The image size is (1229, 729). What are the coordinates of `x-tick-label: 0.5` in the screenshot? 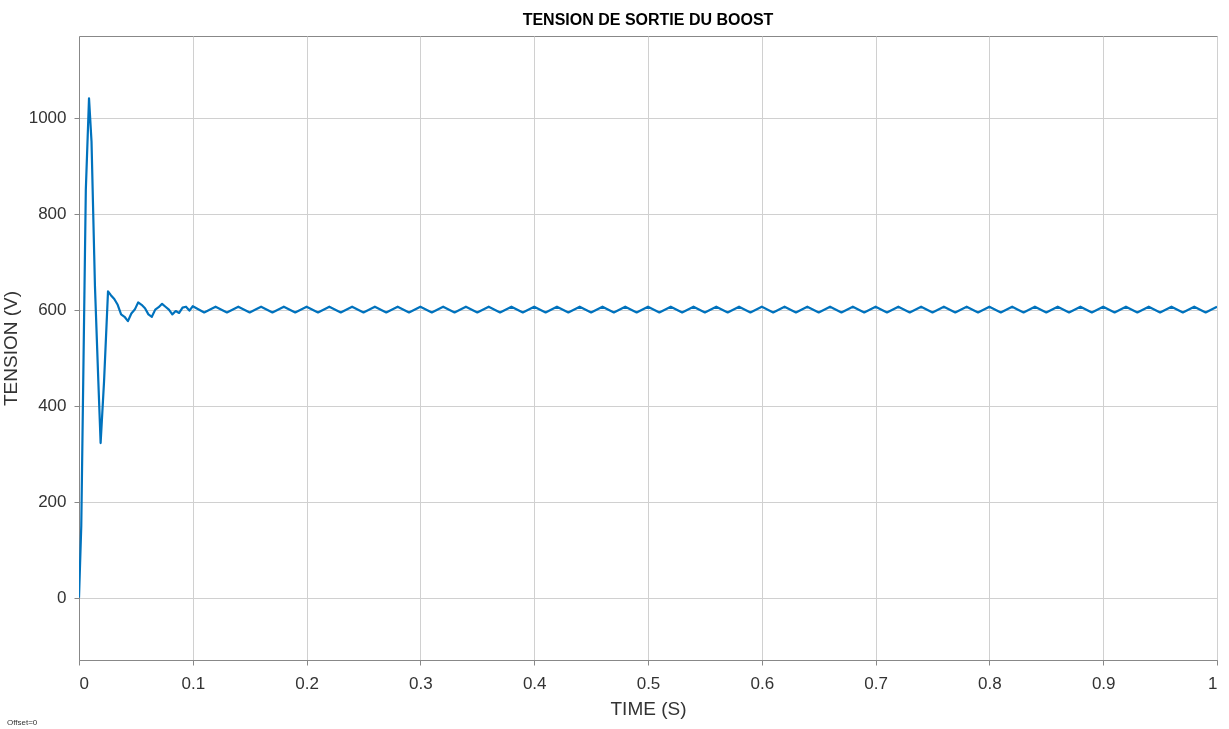 It's located at (648, 683).